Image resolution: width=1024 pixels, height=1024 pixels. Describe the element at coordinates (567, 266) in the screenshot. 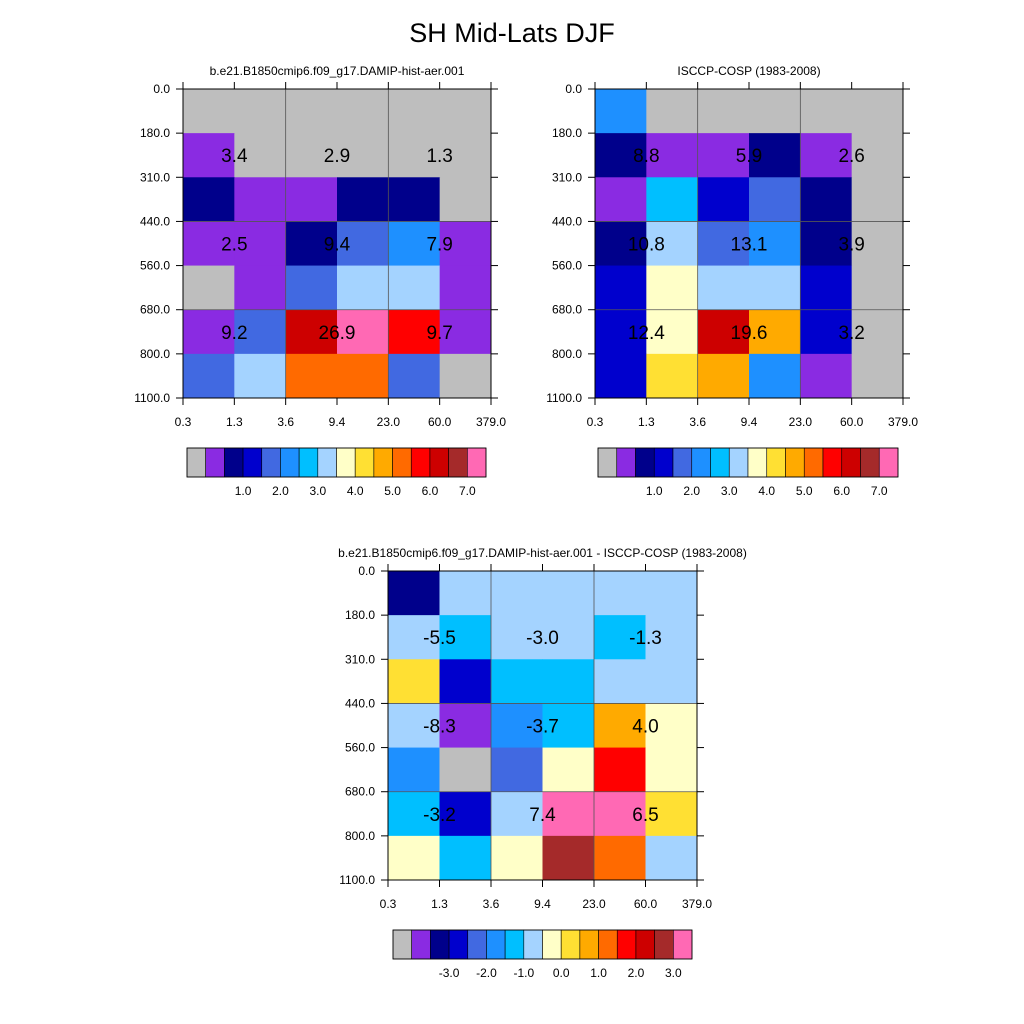

I see `y-tick-label: 560.0` at that location.